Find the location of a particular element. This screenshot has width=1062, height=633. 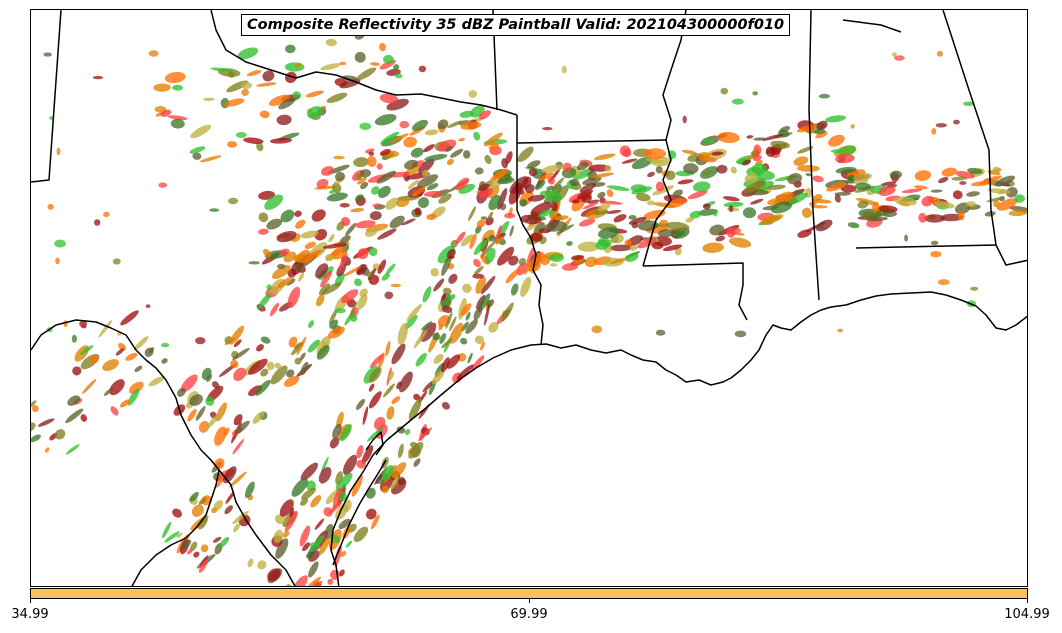

border-ar-la is located at coordinates (591, 141).